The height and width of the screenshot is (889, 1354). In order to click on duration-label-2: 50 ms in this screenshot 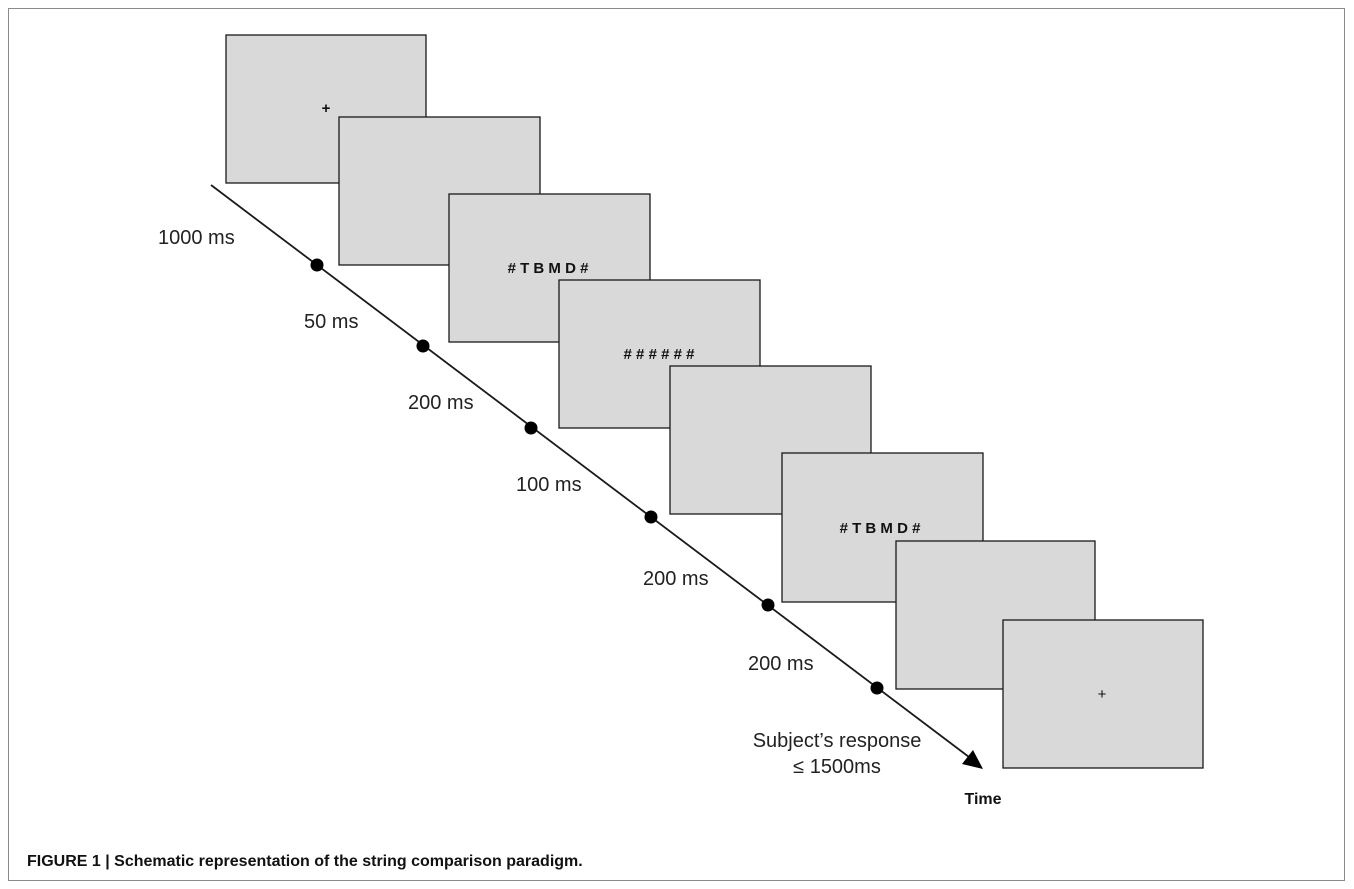, I will do `click(331, 322)`.